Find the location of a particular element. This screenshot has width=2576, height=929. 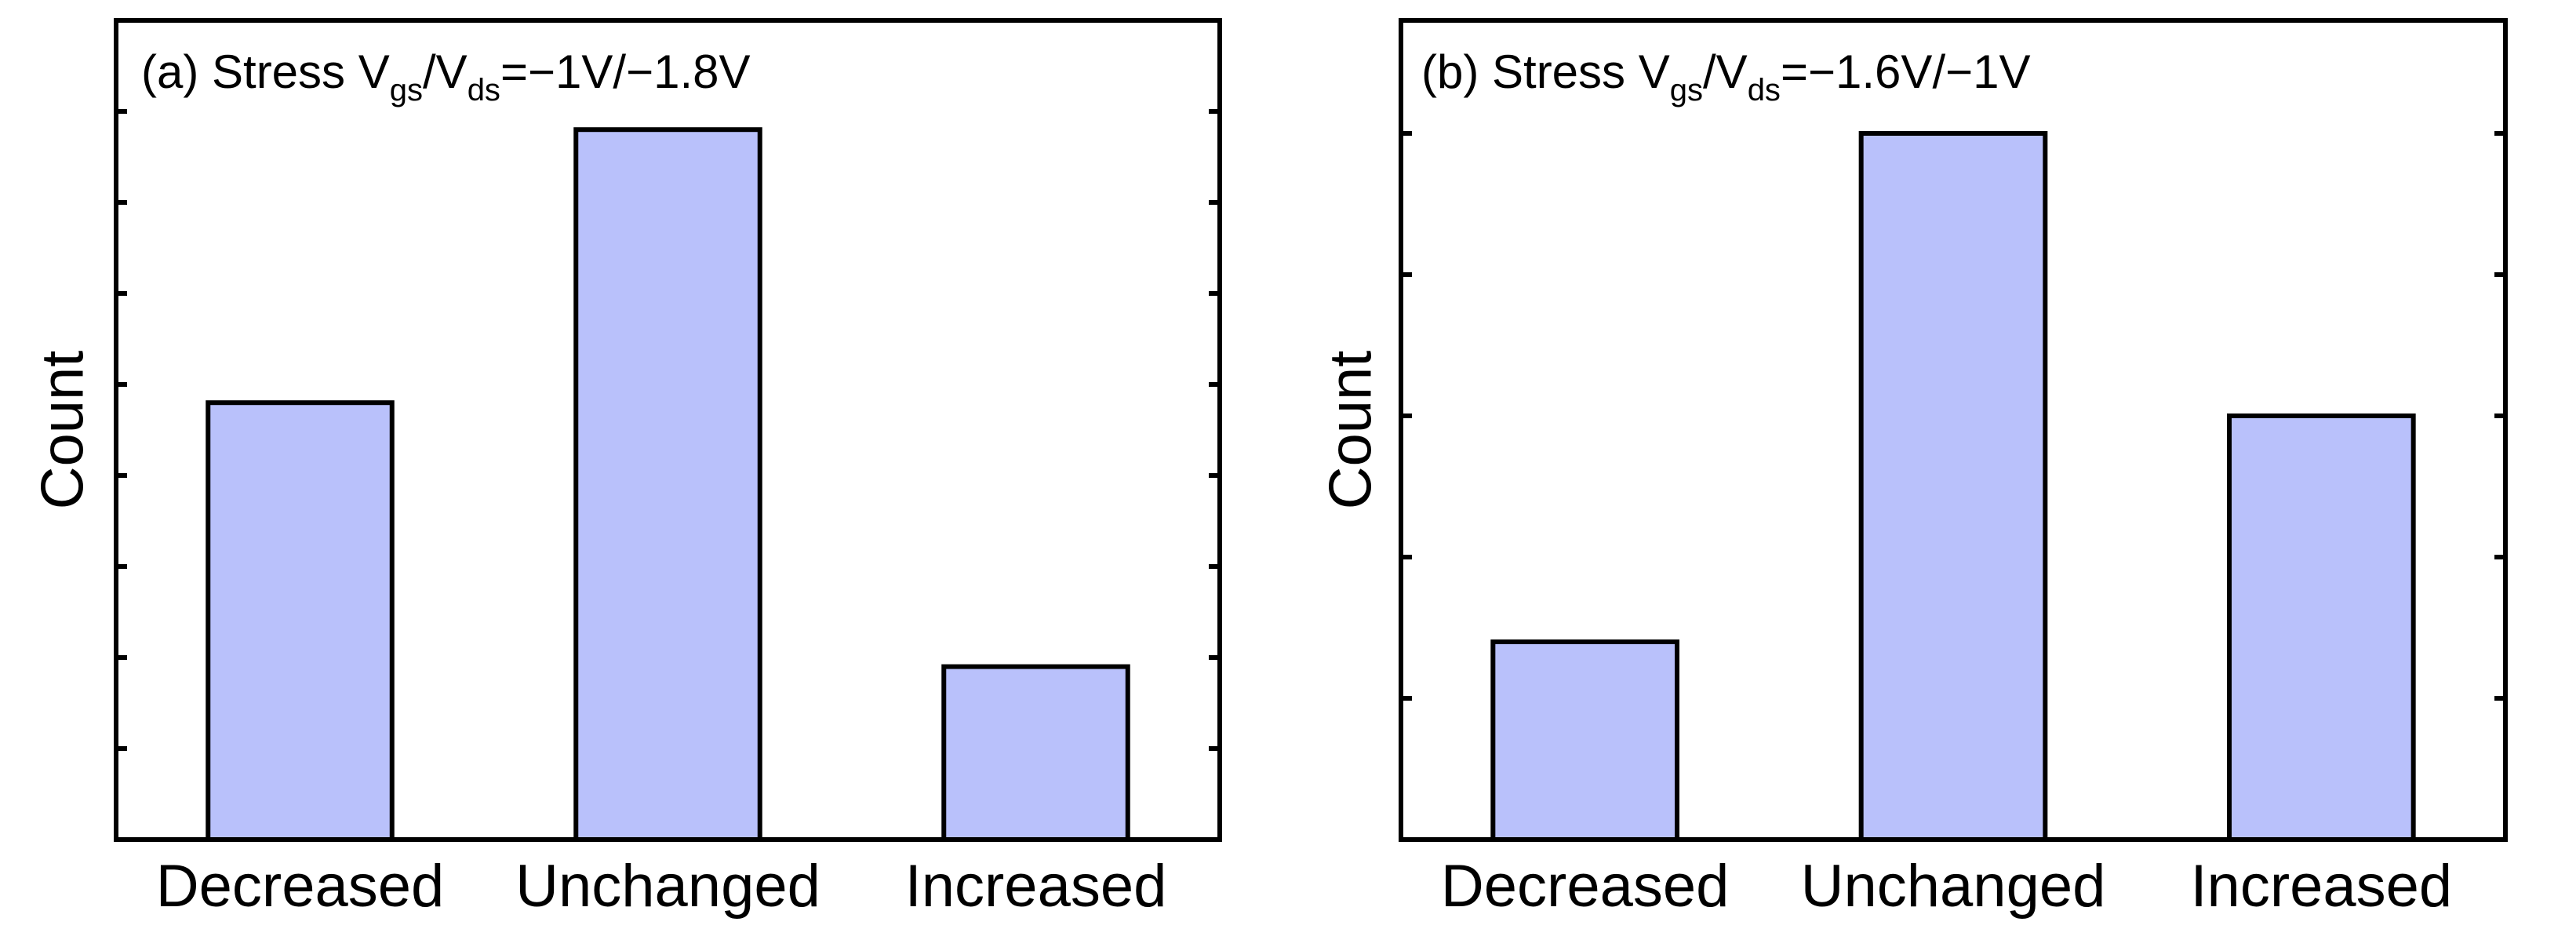

chart-title-b: (b) Stress Vgs/Vds=−1.6V/−1V is located at coordinates (1726, 76).